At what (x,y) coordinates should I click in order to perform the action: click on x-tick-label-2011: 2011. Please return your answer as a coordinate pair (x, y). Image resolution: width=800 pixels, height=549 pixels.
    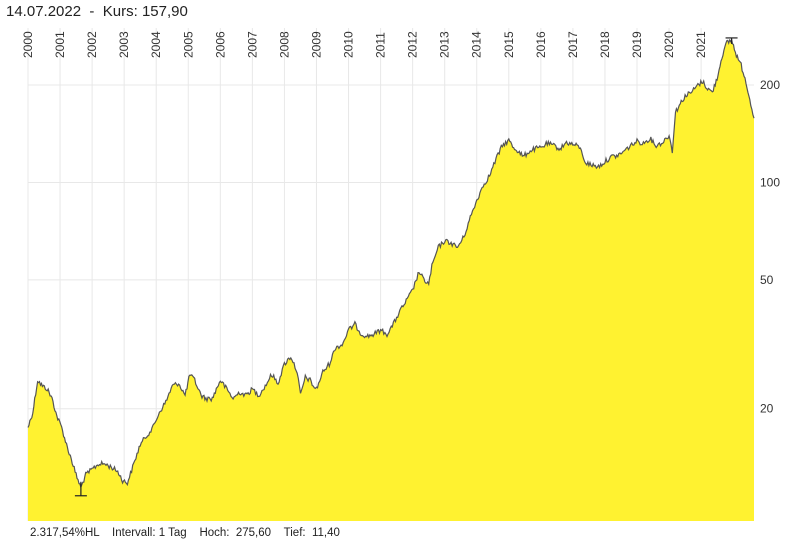
    Looking at the image, I should click on (381, 45).